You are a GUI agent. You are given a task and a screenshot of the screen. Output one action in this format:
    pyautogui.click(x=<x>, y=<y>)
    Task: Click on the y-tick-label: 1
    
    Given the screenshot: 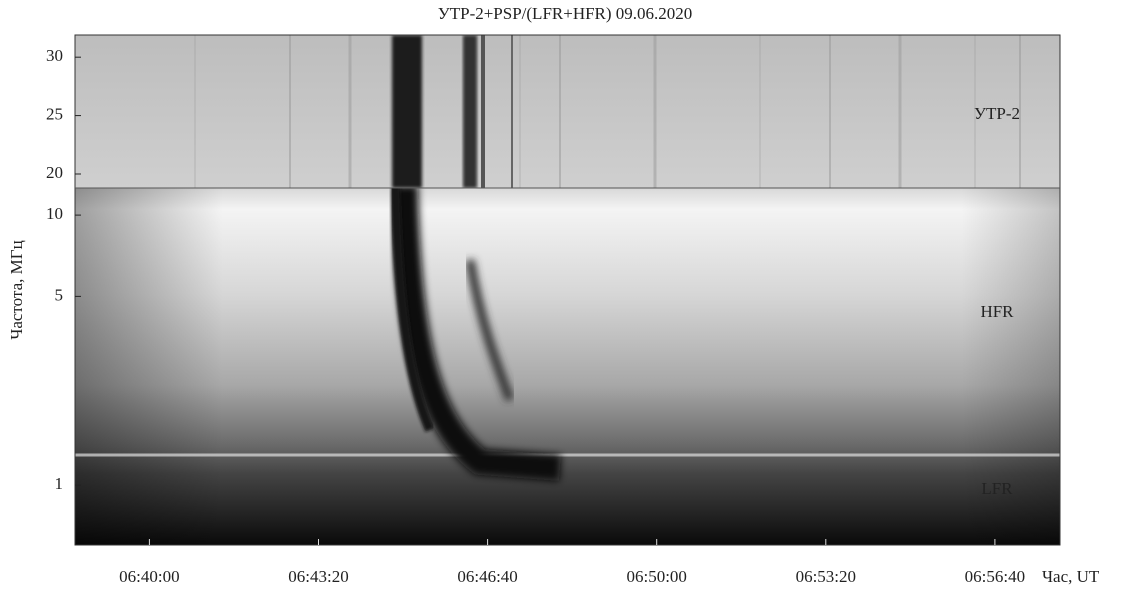 What is the action you would take?
    pyautogui.click(x=59, y=483)
    